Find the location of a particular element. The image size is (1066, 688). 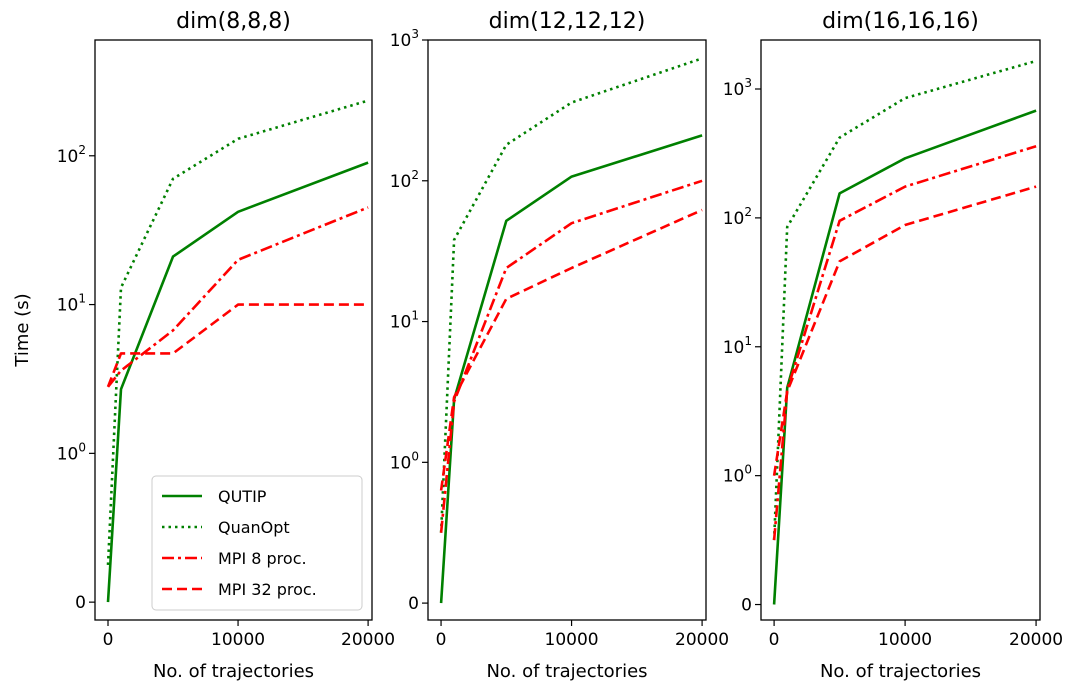

legend: QUTIP QuanOpt MPI 8 proc. MPI 32 proc. is located at coordinates (257, 543).